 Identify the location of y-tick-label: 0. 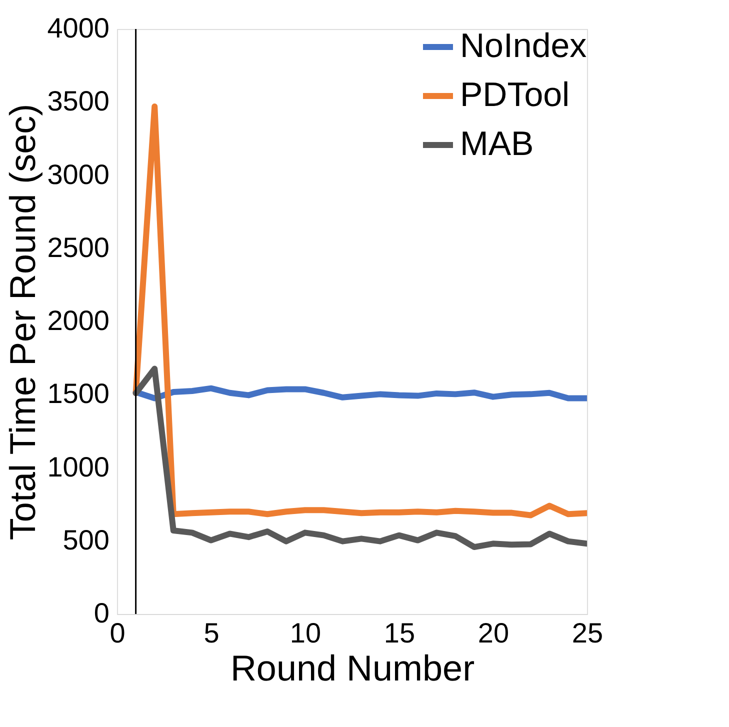
(102, 613).